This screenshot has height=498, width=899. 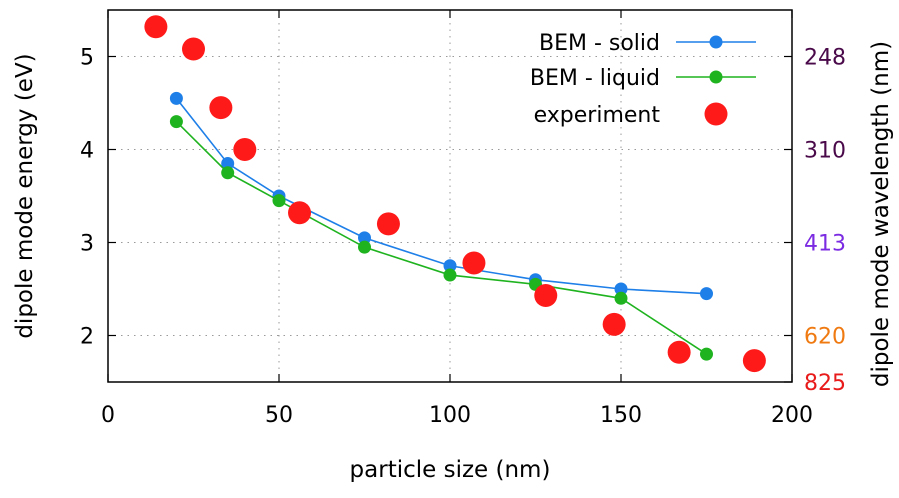 I want to click on x-axis-title: particle size (nm), so click(x=450, y=470).